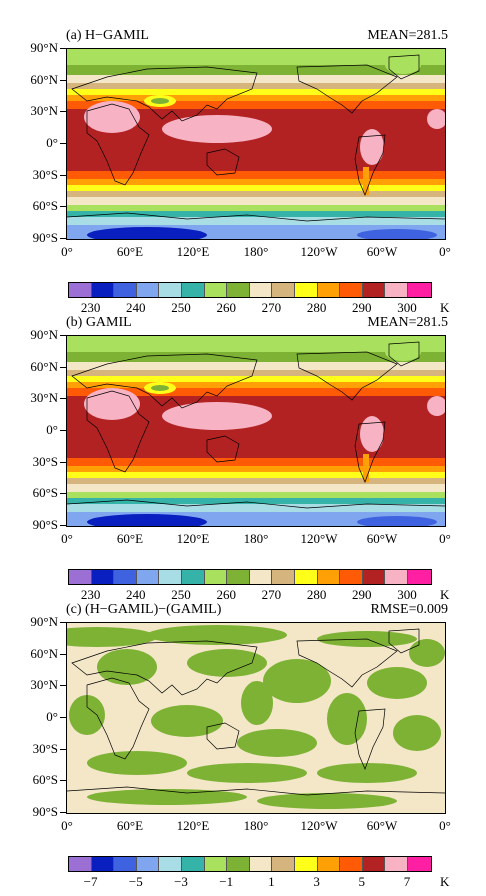 The width and height of the screenshot is (486, 896). I want to click on colorbar-label: 230, so click(90, 594).